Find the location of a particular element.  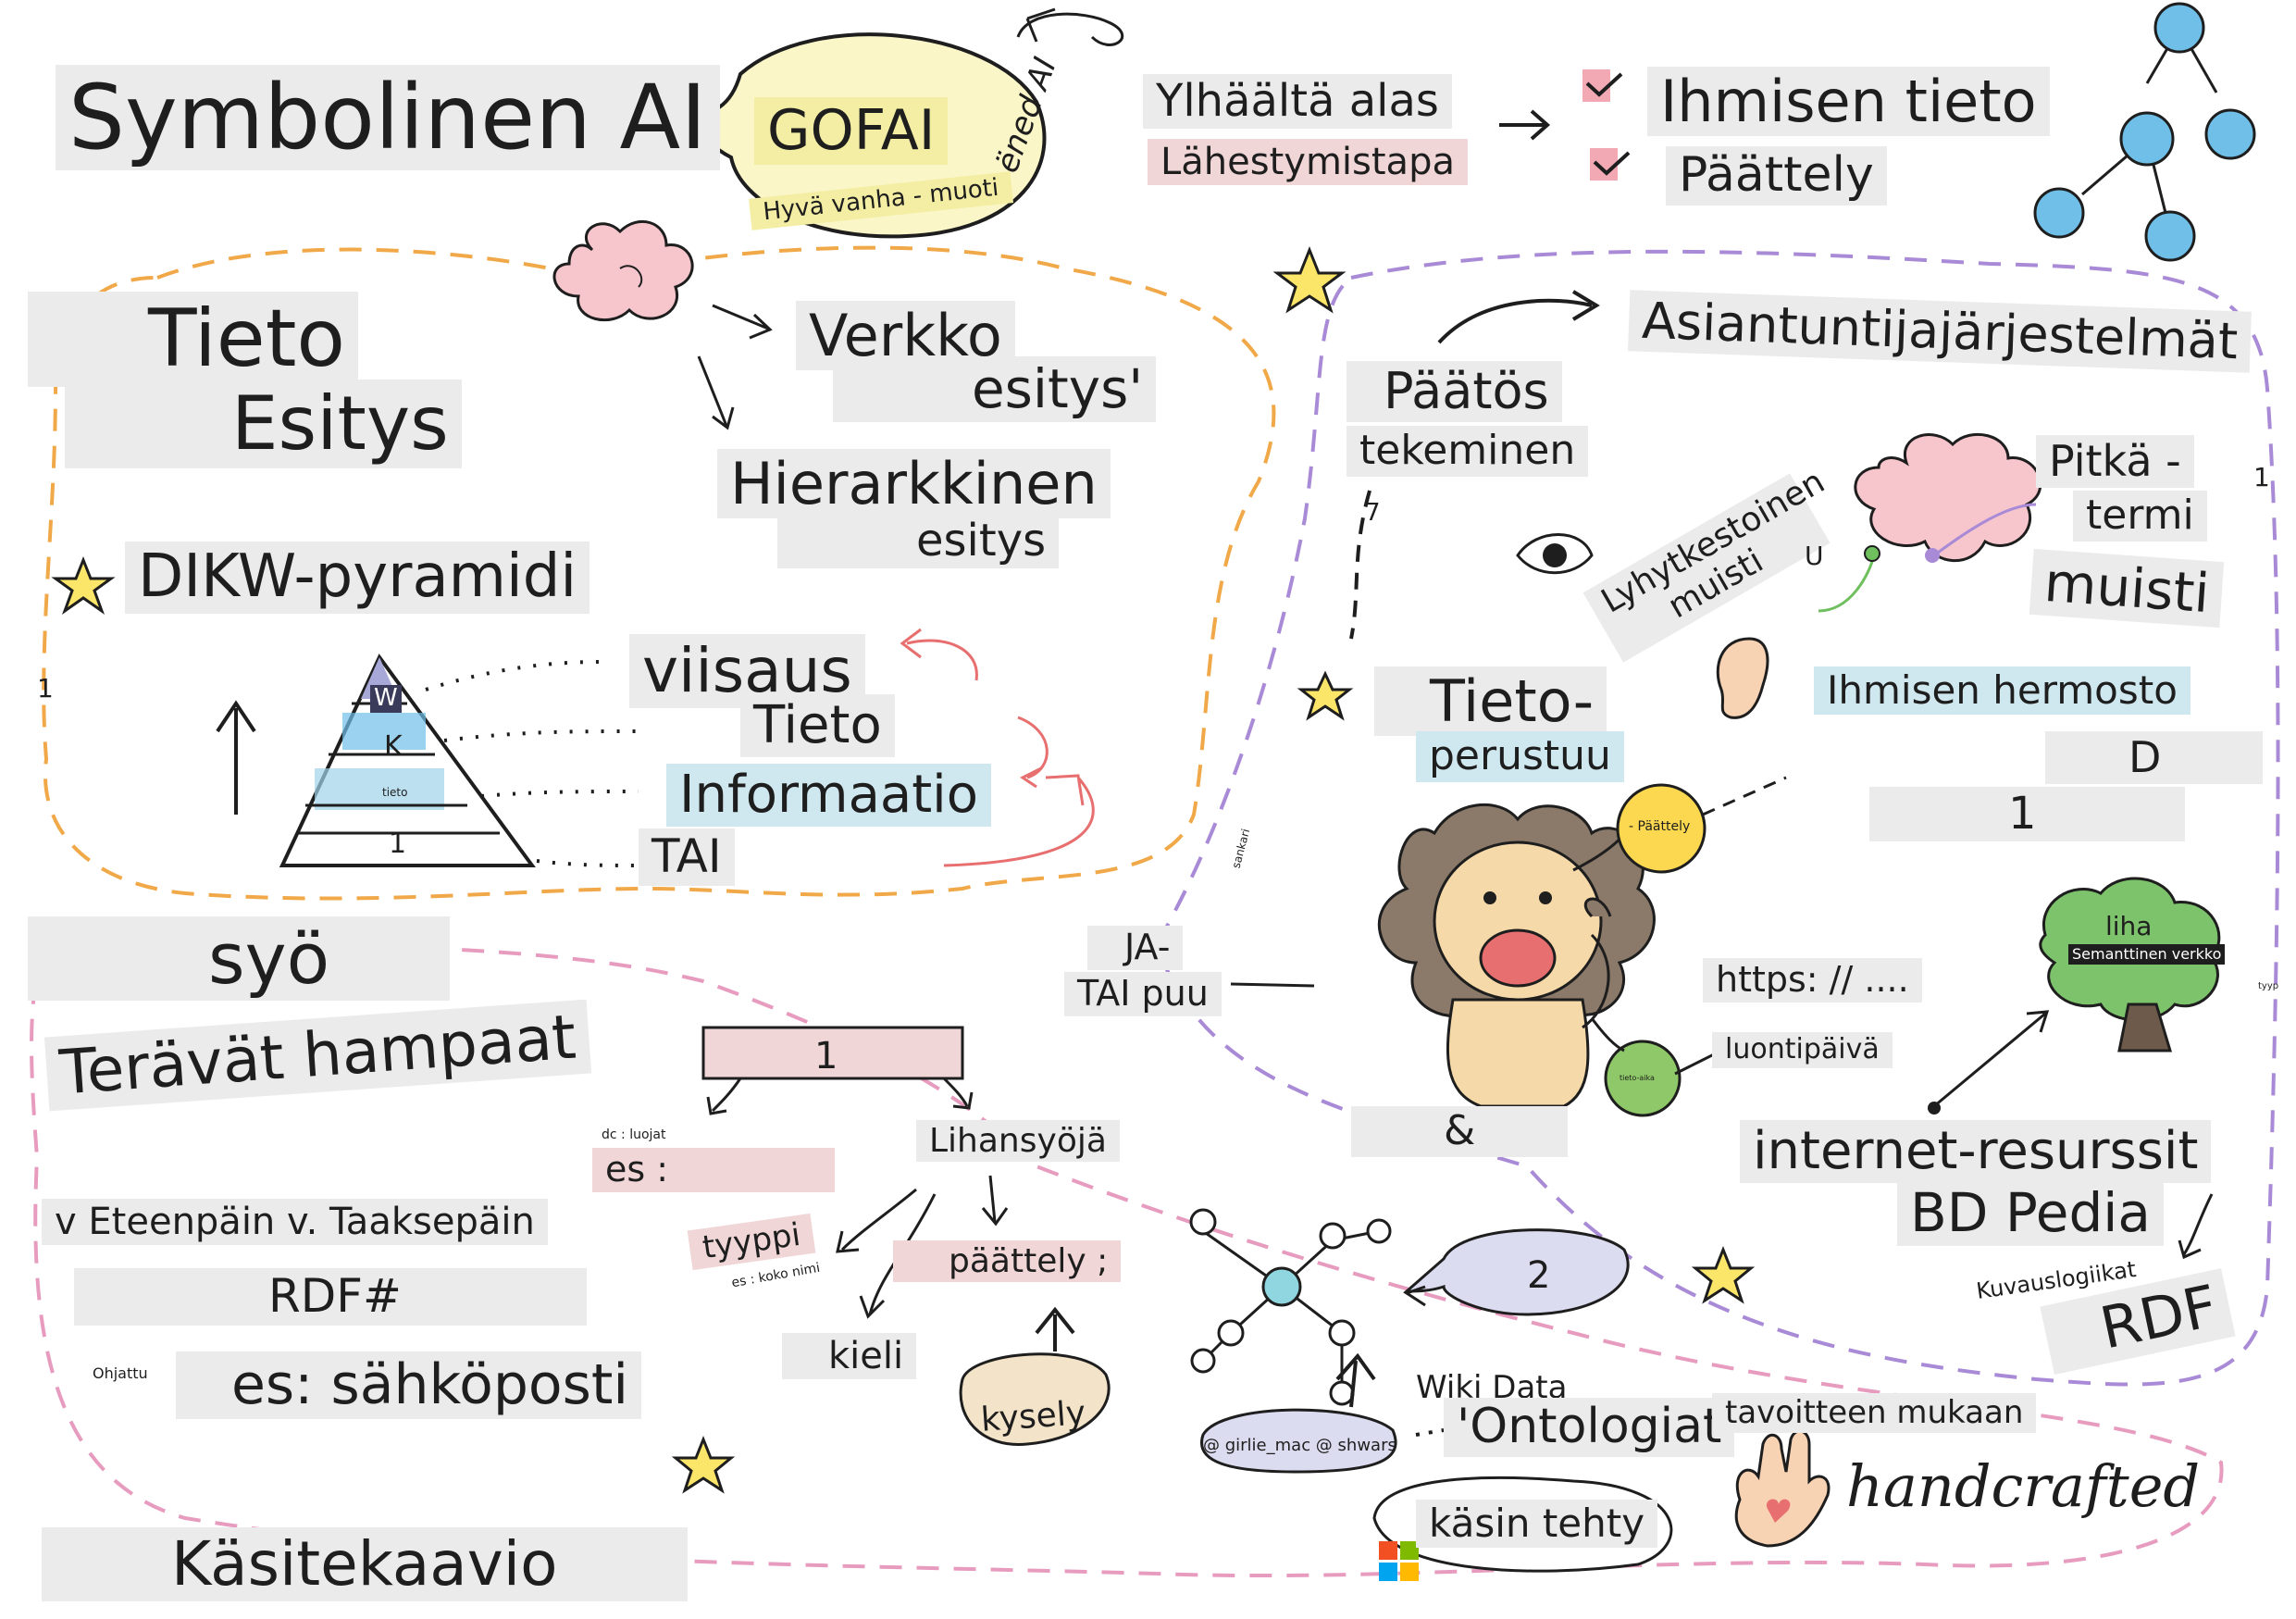

dikw-level-information: Informaatio is located at coordinates (829, 796).